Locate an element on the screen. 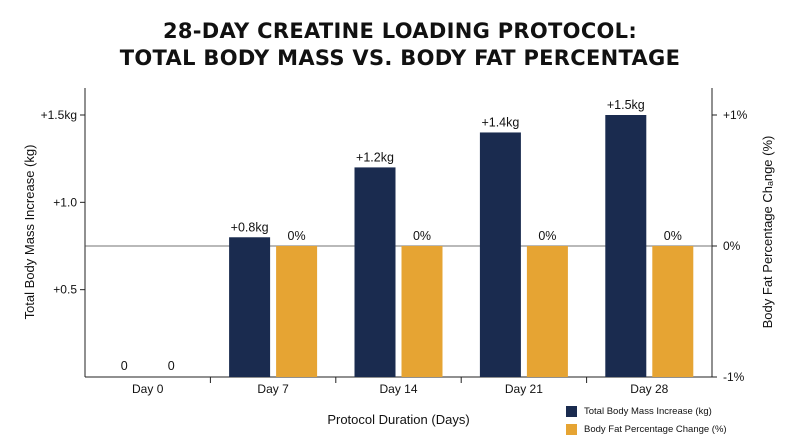  chart-title-line-2: TOTAL BODY MASS VS. BODY FAT PERCENTAGE is located at coordinates (400, 58).